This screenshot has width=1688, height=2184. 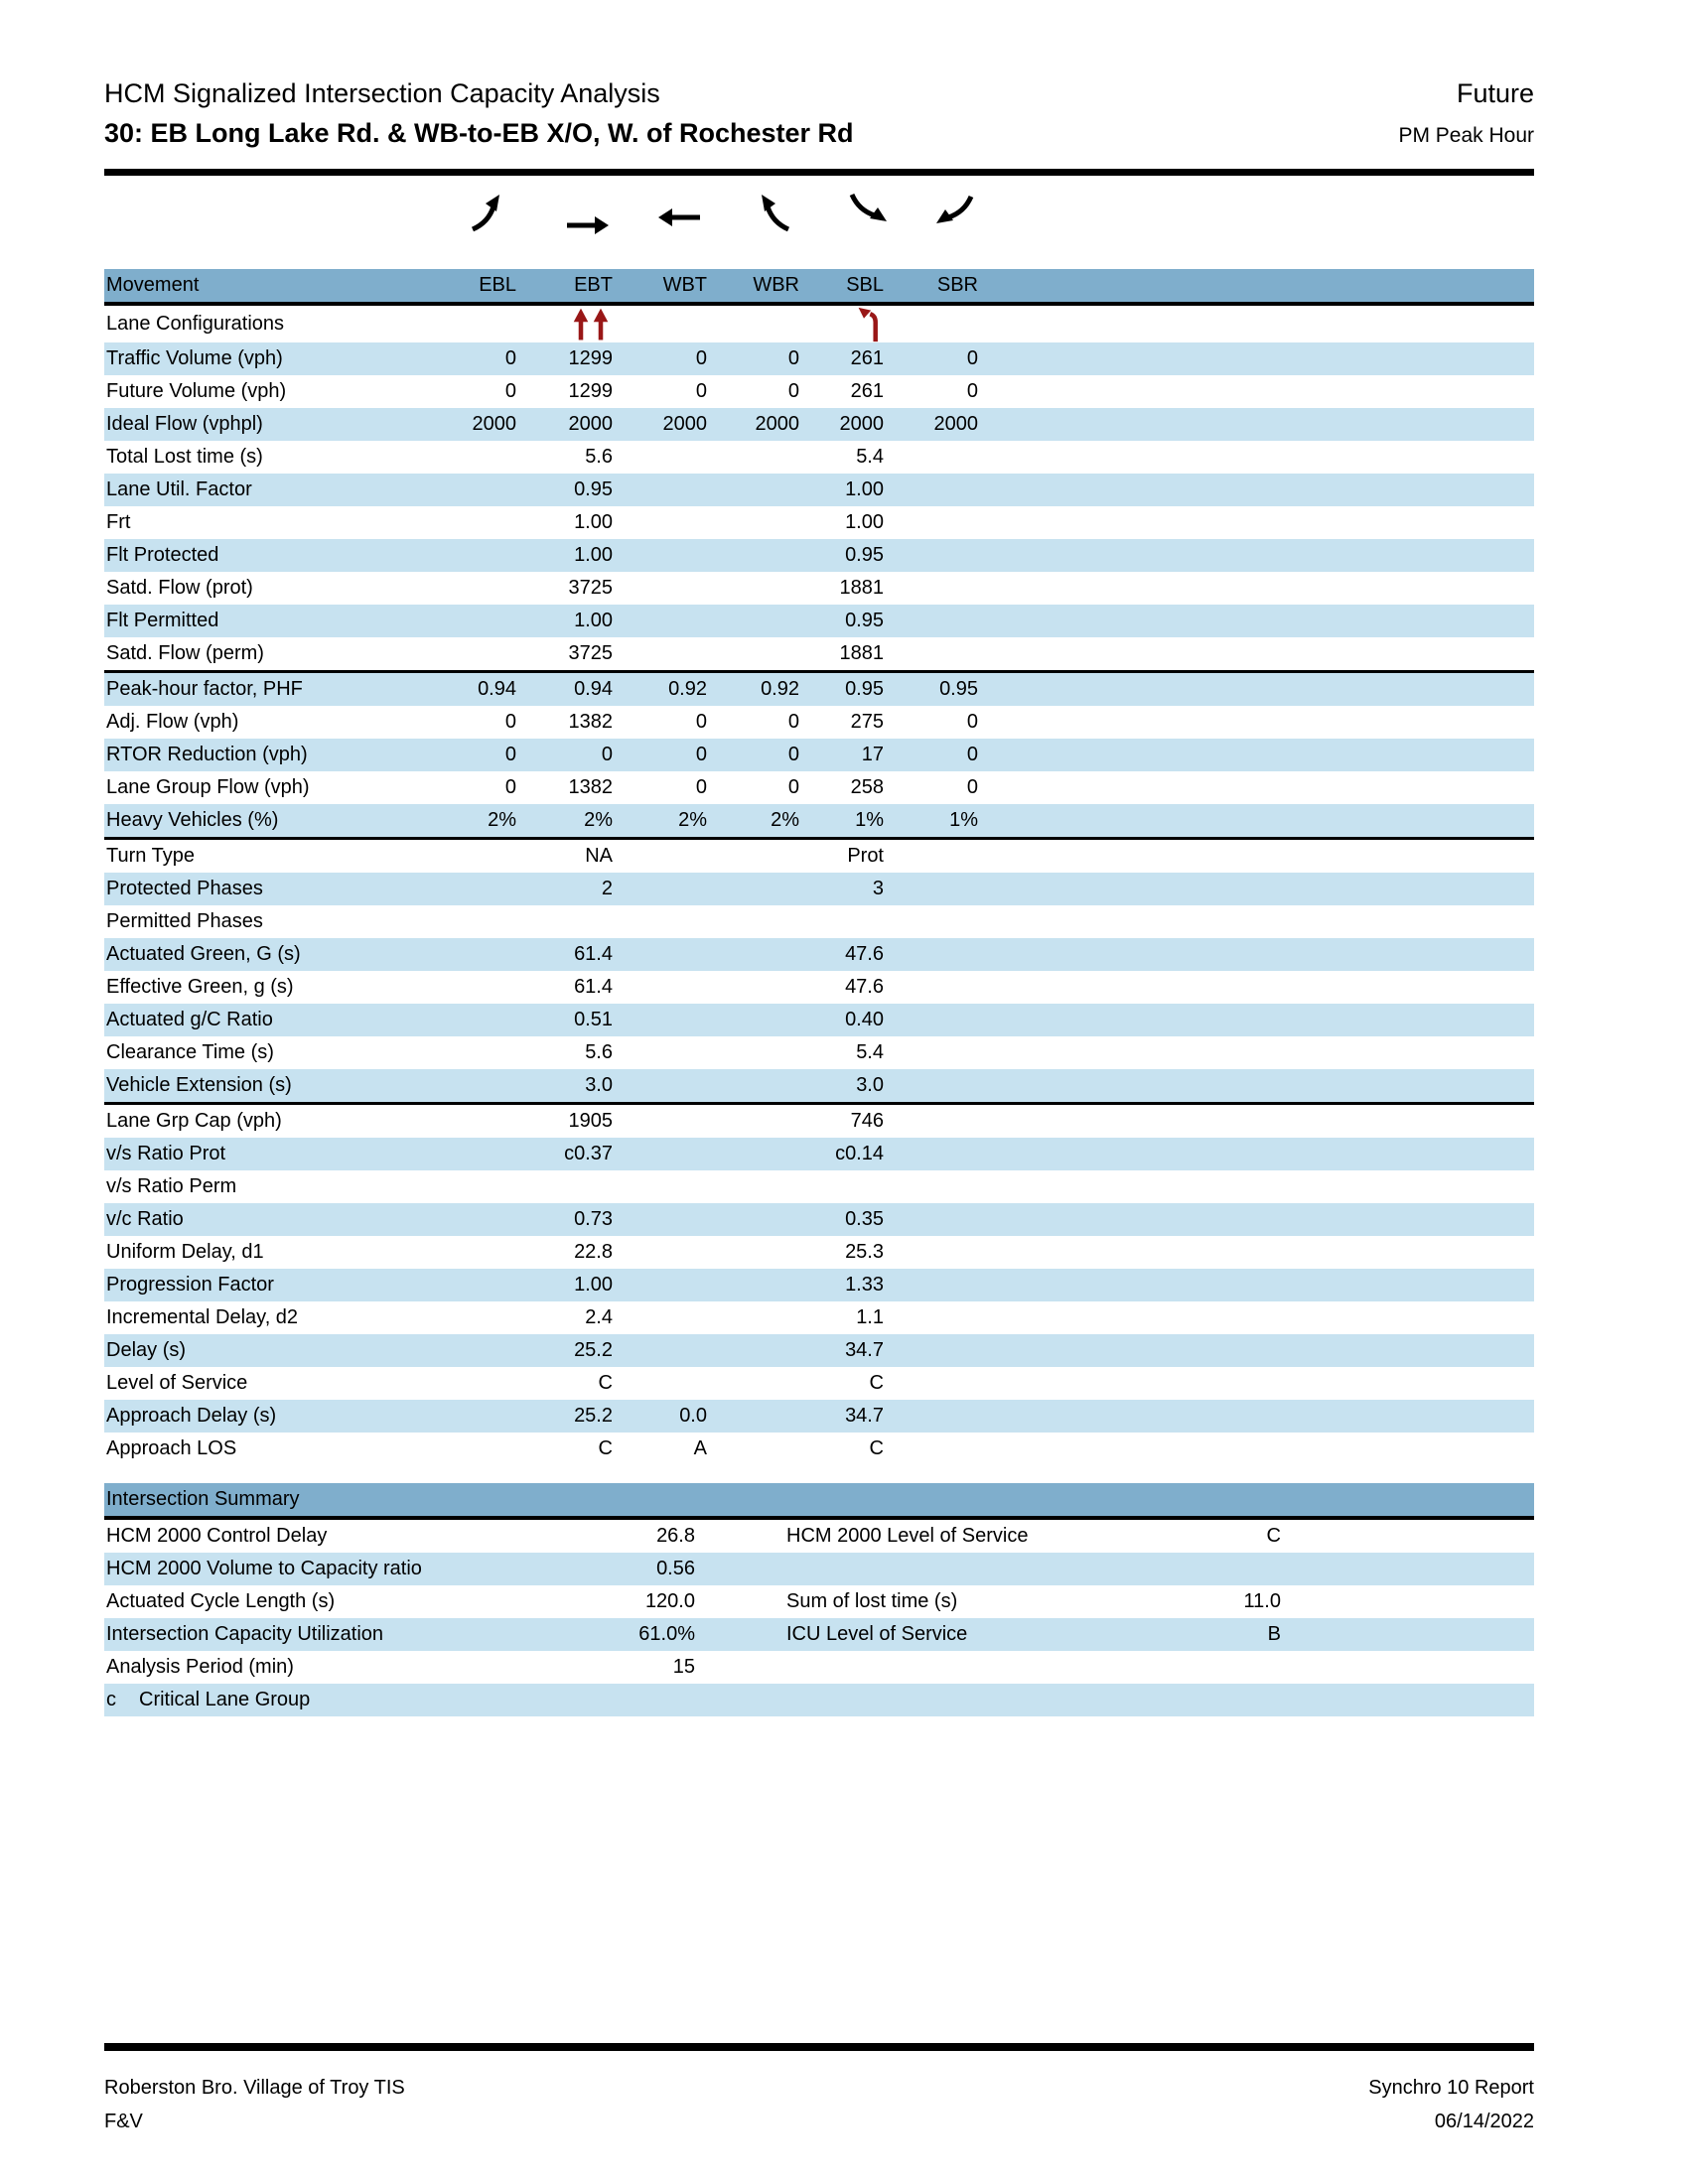 What do you see at coordinates (599, 1085) in the screenshot?
I see `cell-ebt: 3.0` at bounding box center [599, 1085].